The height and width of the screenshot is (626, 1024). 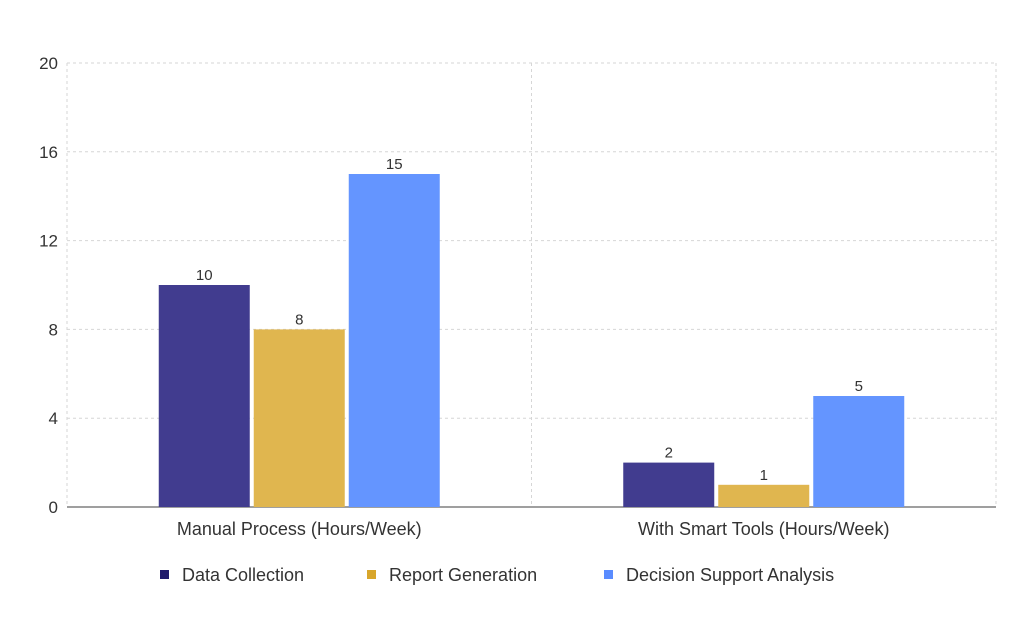 What do you see at coordinates (463, 575) in the screenshot?
I see `legend-label: Report Generation` at bounding box center [463, 575].